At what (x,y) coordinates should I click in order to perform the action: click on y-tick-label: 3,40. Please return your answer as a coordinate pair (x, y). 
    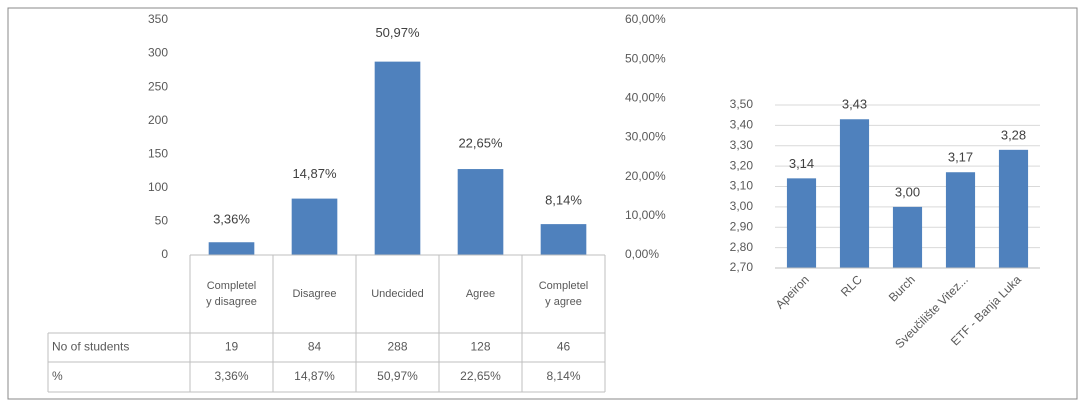
    Looking at the image, I should click on (742, 125).